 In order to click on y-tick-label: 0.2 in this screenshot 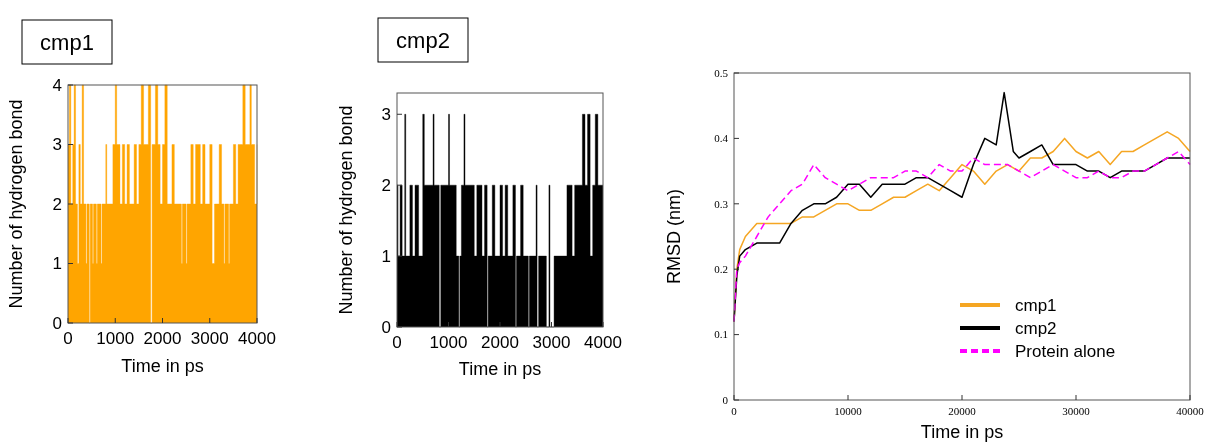, I will do `click(721, 269)`.